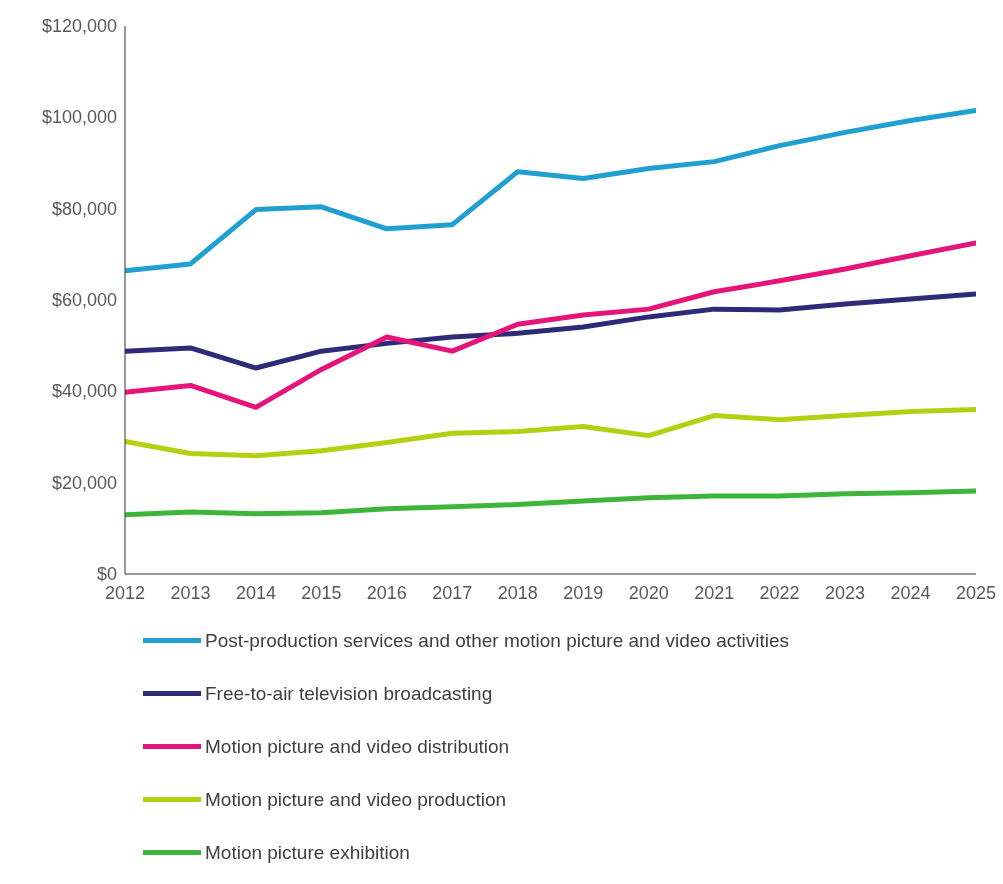 The width and height of the screenshot is (1003, 884). Describe the element at coordinates (321, 592) in the screenshot. I see `x-tick-label: 2015` at that location.